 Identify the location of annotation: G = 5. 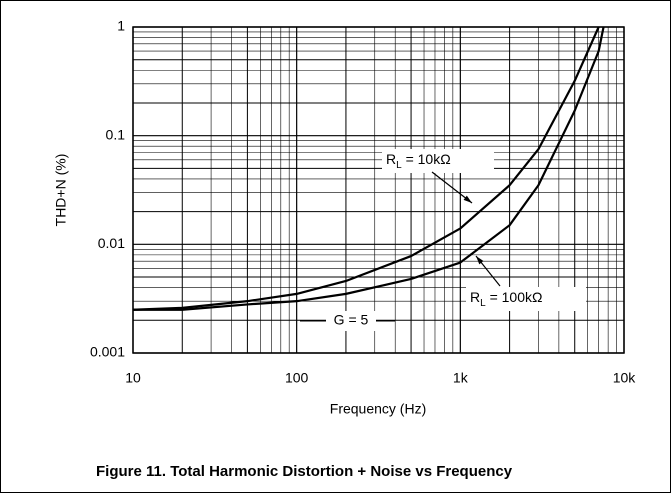
(351, 320).